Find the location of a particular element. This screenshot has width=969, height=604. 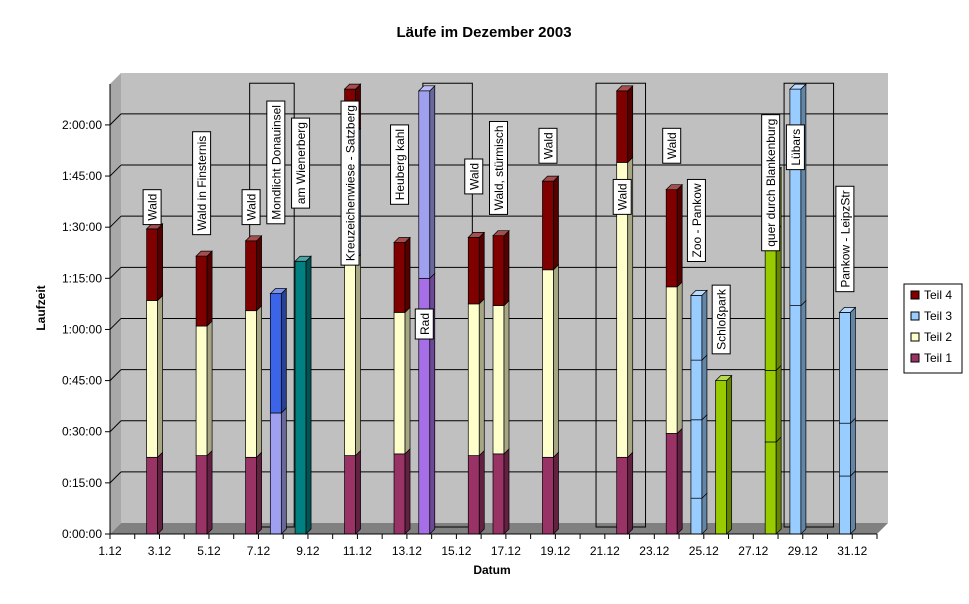

x-tick-label: 17.12 is located at coordinates (506, 551).